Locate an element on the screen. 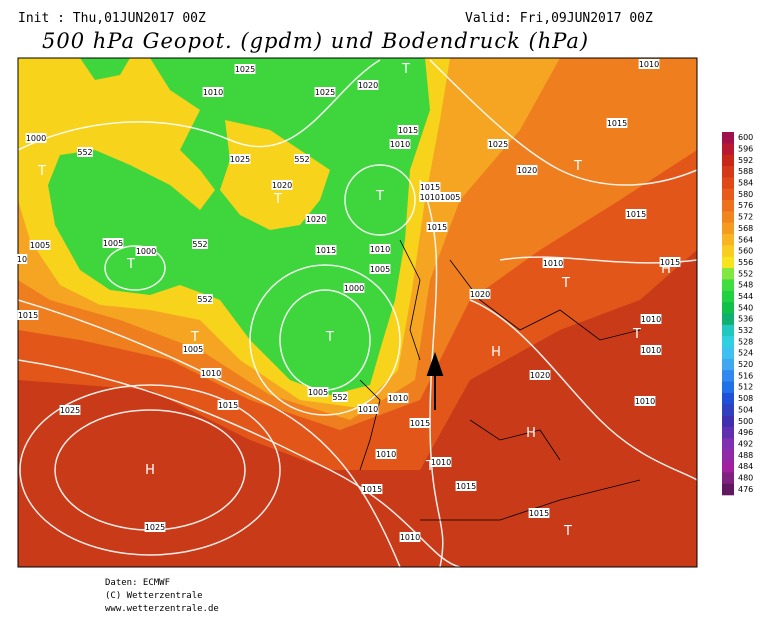  colorbar-label: 600 is located at coordinates (745, 137).